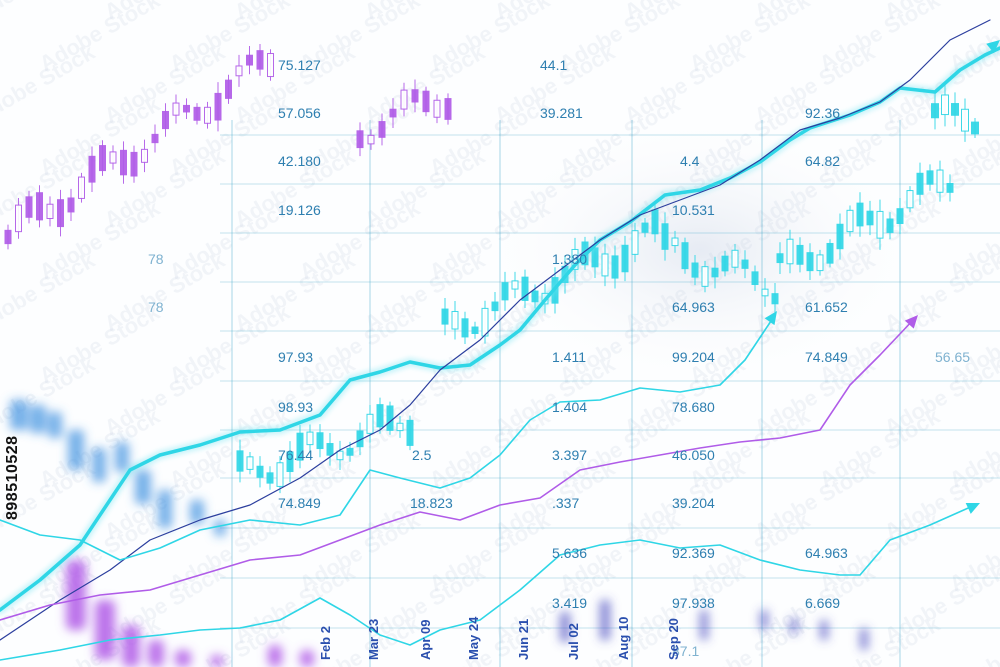 This screenshot has width=1000, height=667. Describe the element at coordinates (673, 639) in the screenshot. I see `date-label: Sep 20` at that location.